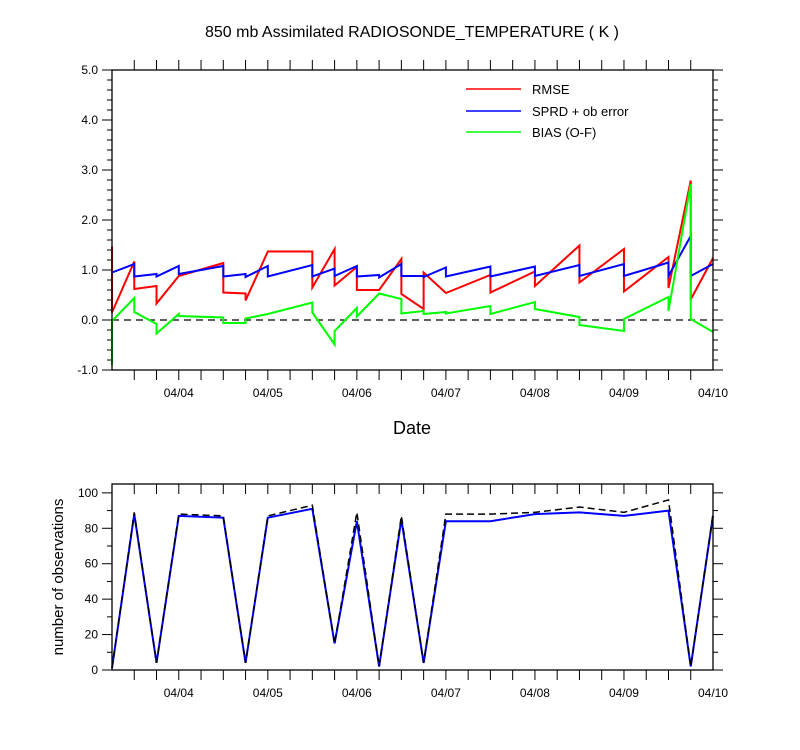  Describe the element at coordinates (94, 670) in the screenshot. I see `y-tick-label: 0` at that location.